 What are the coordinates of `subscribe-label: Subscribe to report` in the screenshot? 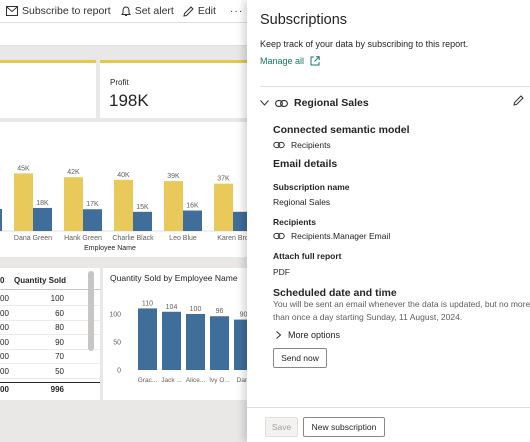 It's located at (66, 11).